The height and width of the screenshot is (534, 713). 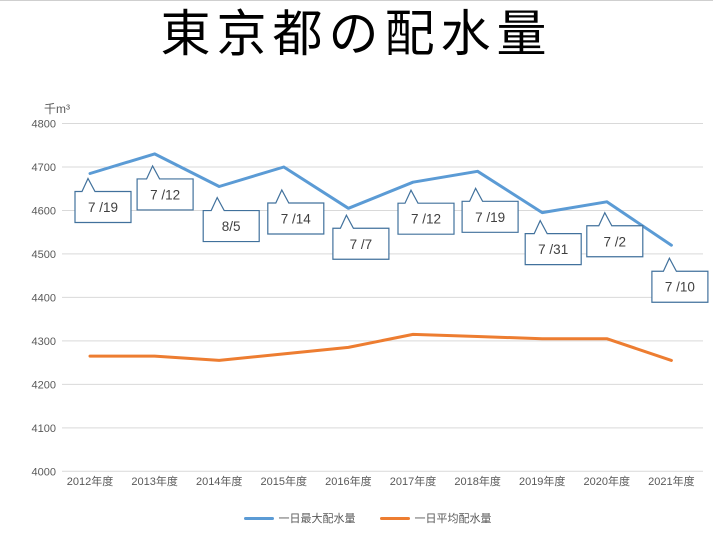 What do you see at coordinates (615, 241) in the screenshot?
I see `callout-label: 7 /2` at bounding box center [615, 241].